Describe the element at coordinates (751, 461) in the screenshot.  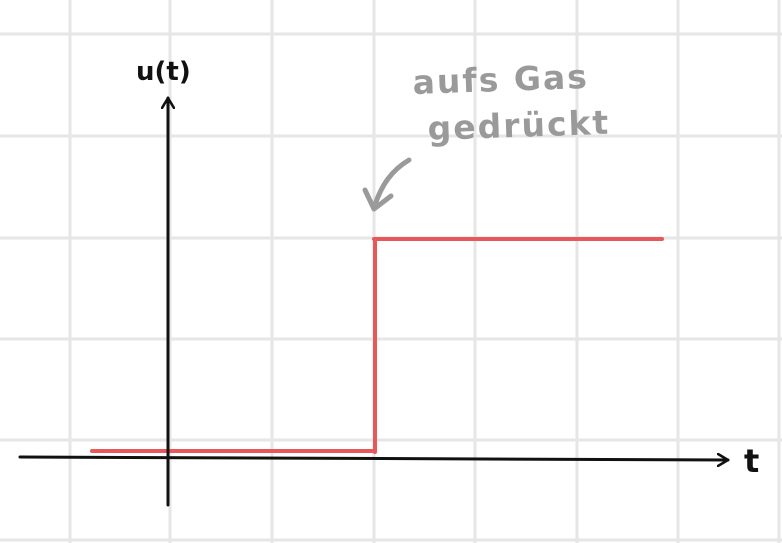
I see `x-axis-label: t` at that location.